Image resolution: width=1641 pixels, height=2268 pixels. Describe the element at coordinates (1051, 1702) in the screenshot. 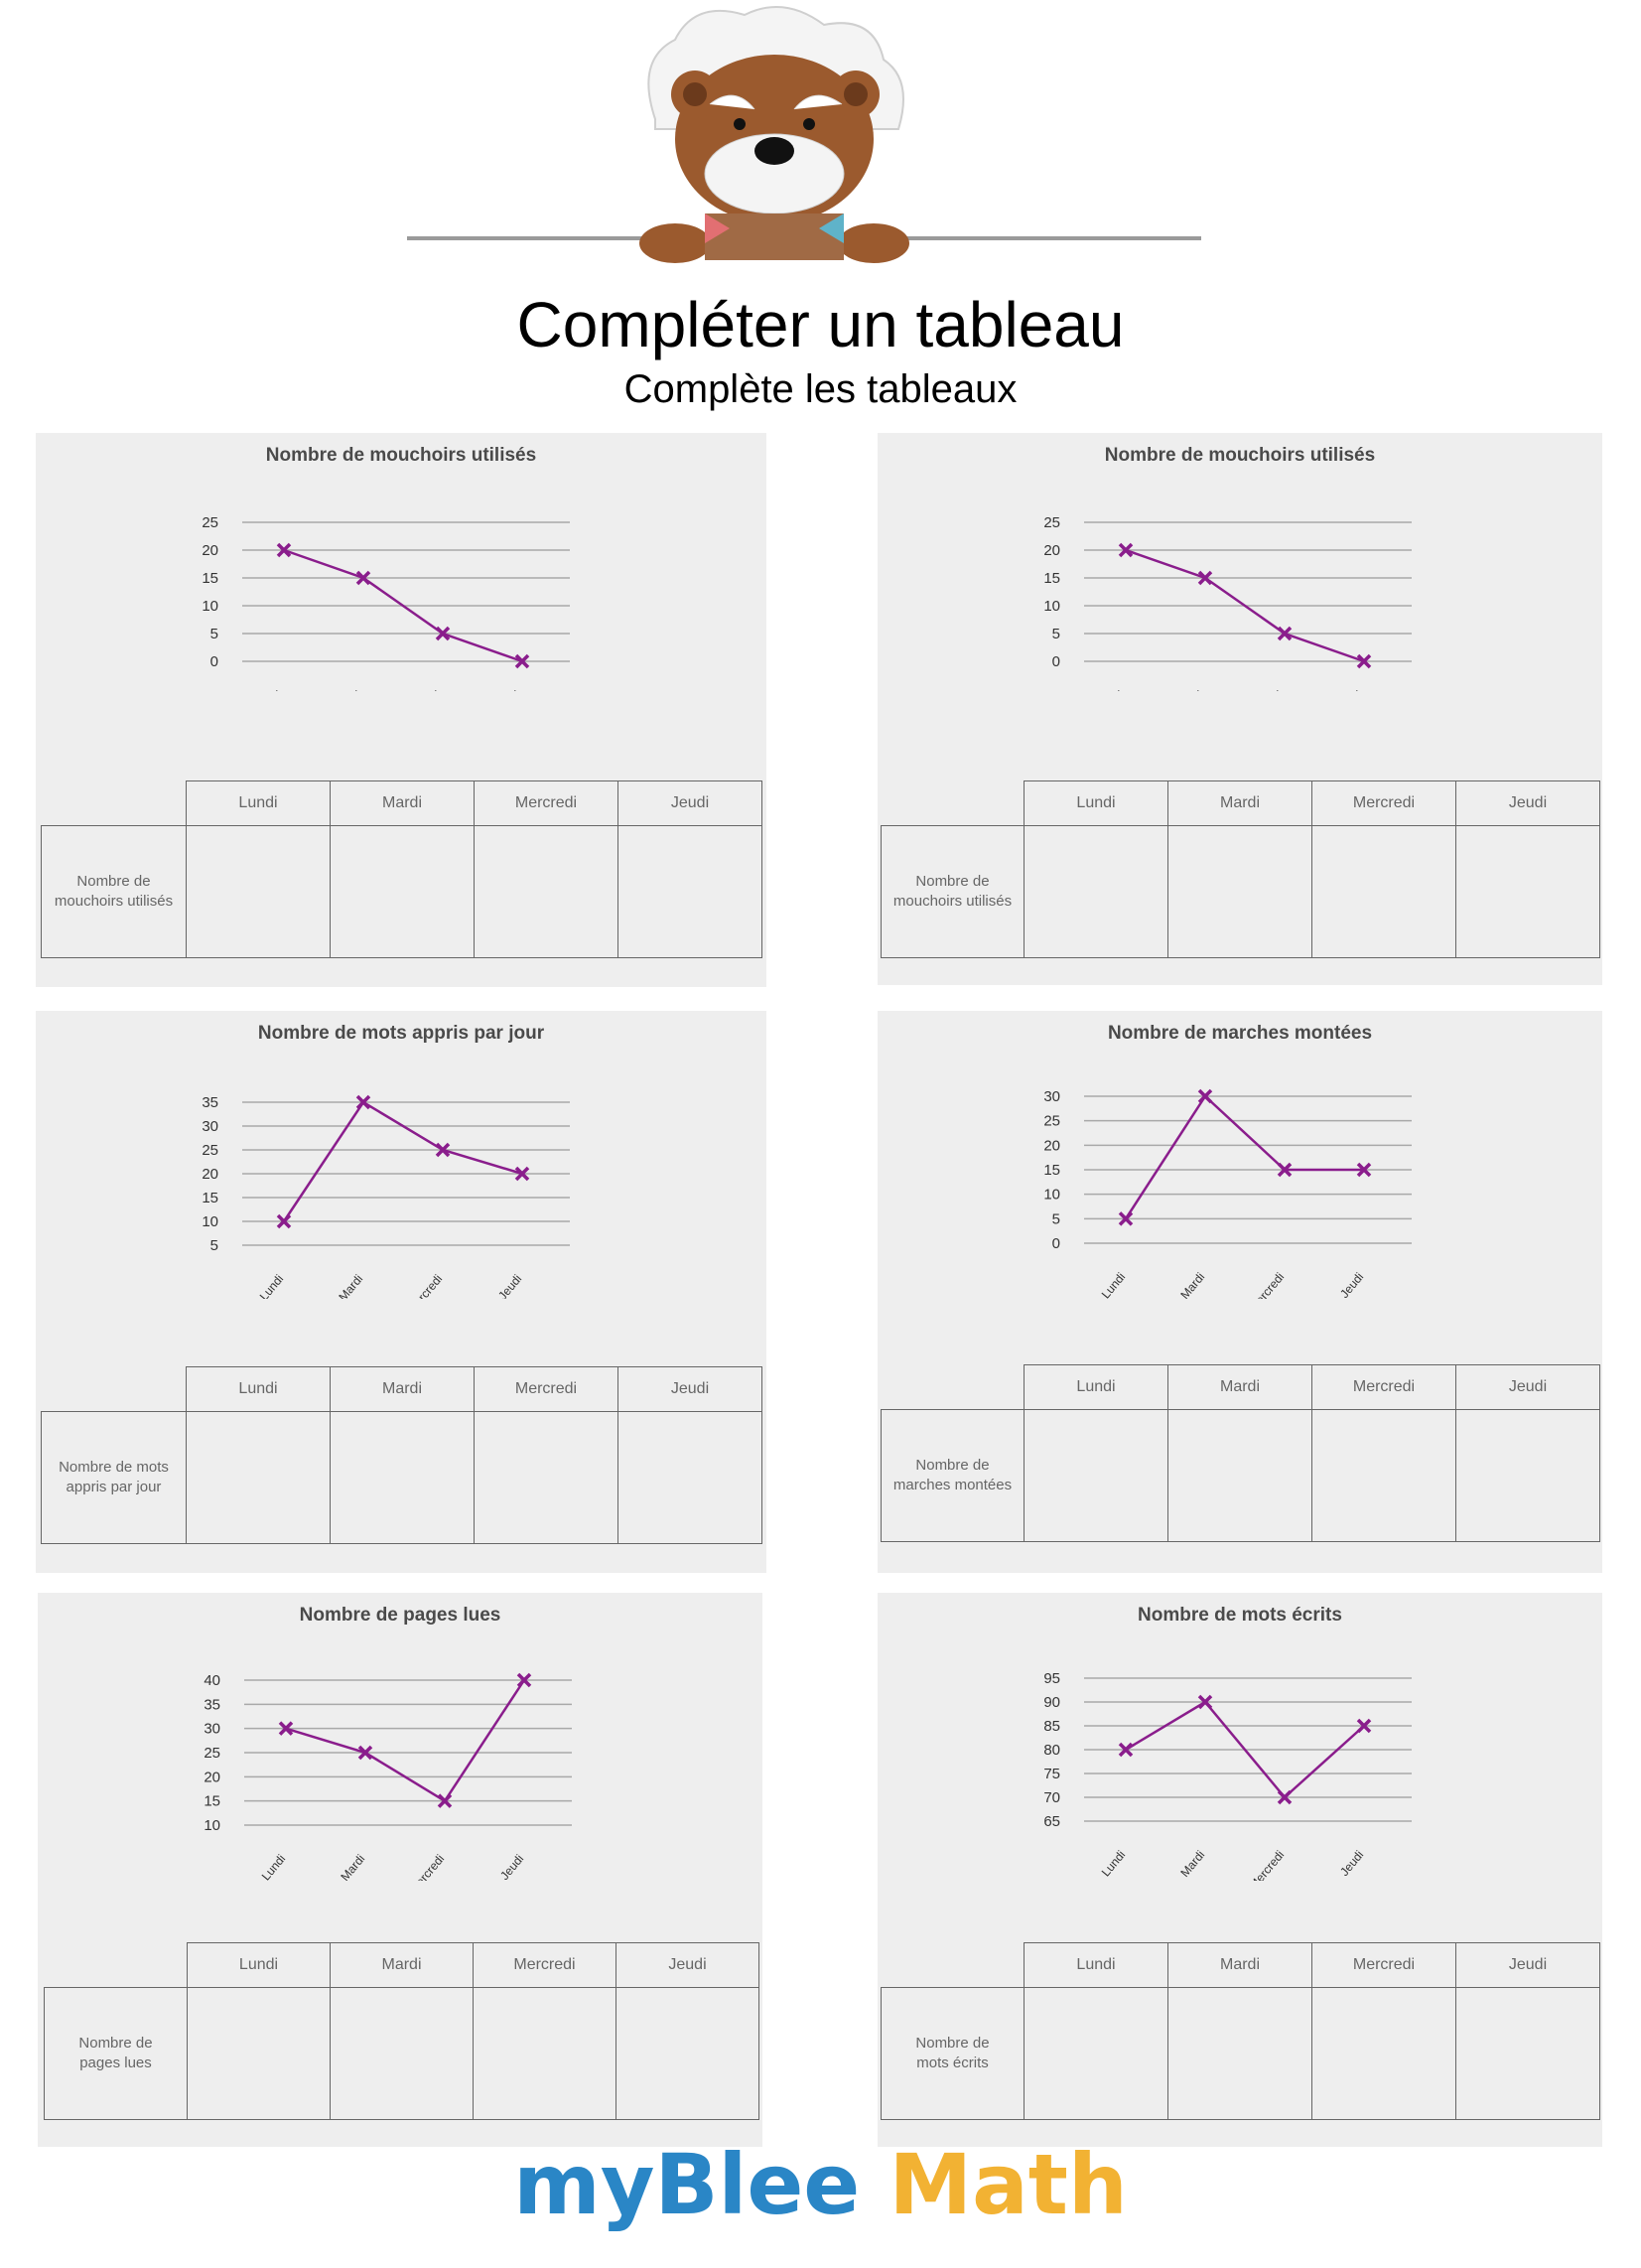

I see `y-tick-label: 90` at that location.